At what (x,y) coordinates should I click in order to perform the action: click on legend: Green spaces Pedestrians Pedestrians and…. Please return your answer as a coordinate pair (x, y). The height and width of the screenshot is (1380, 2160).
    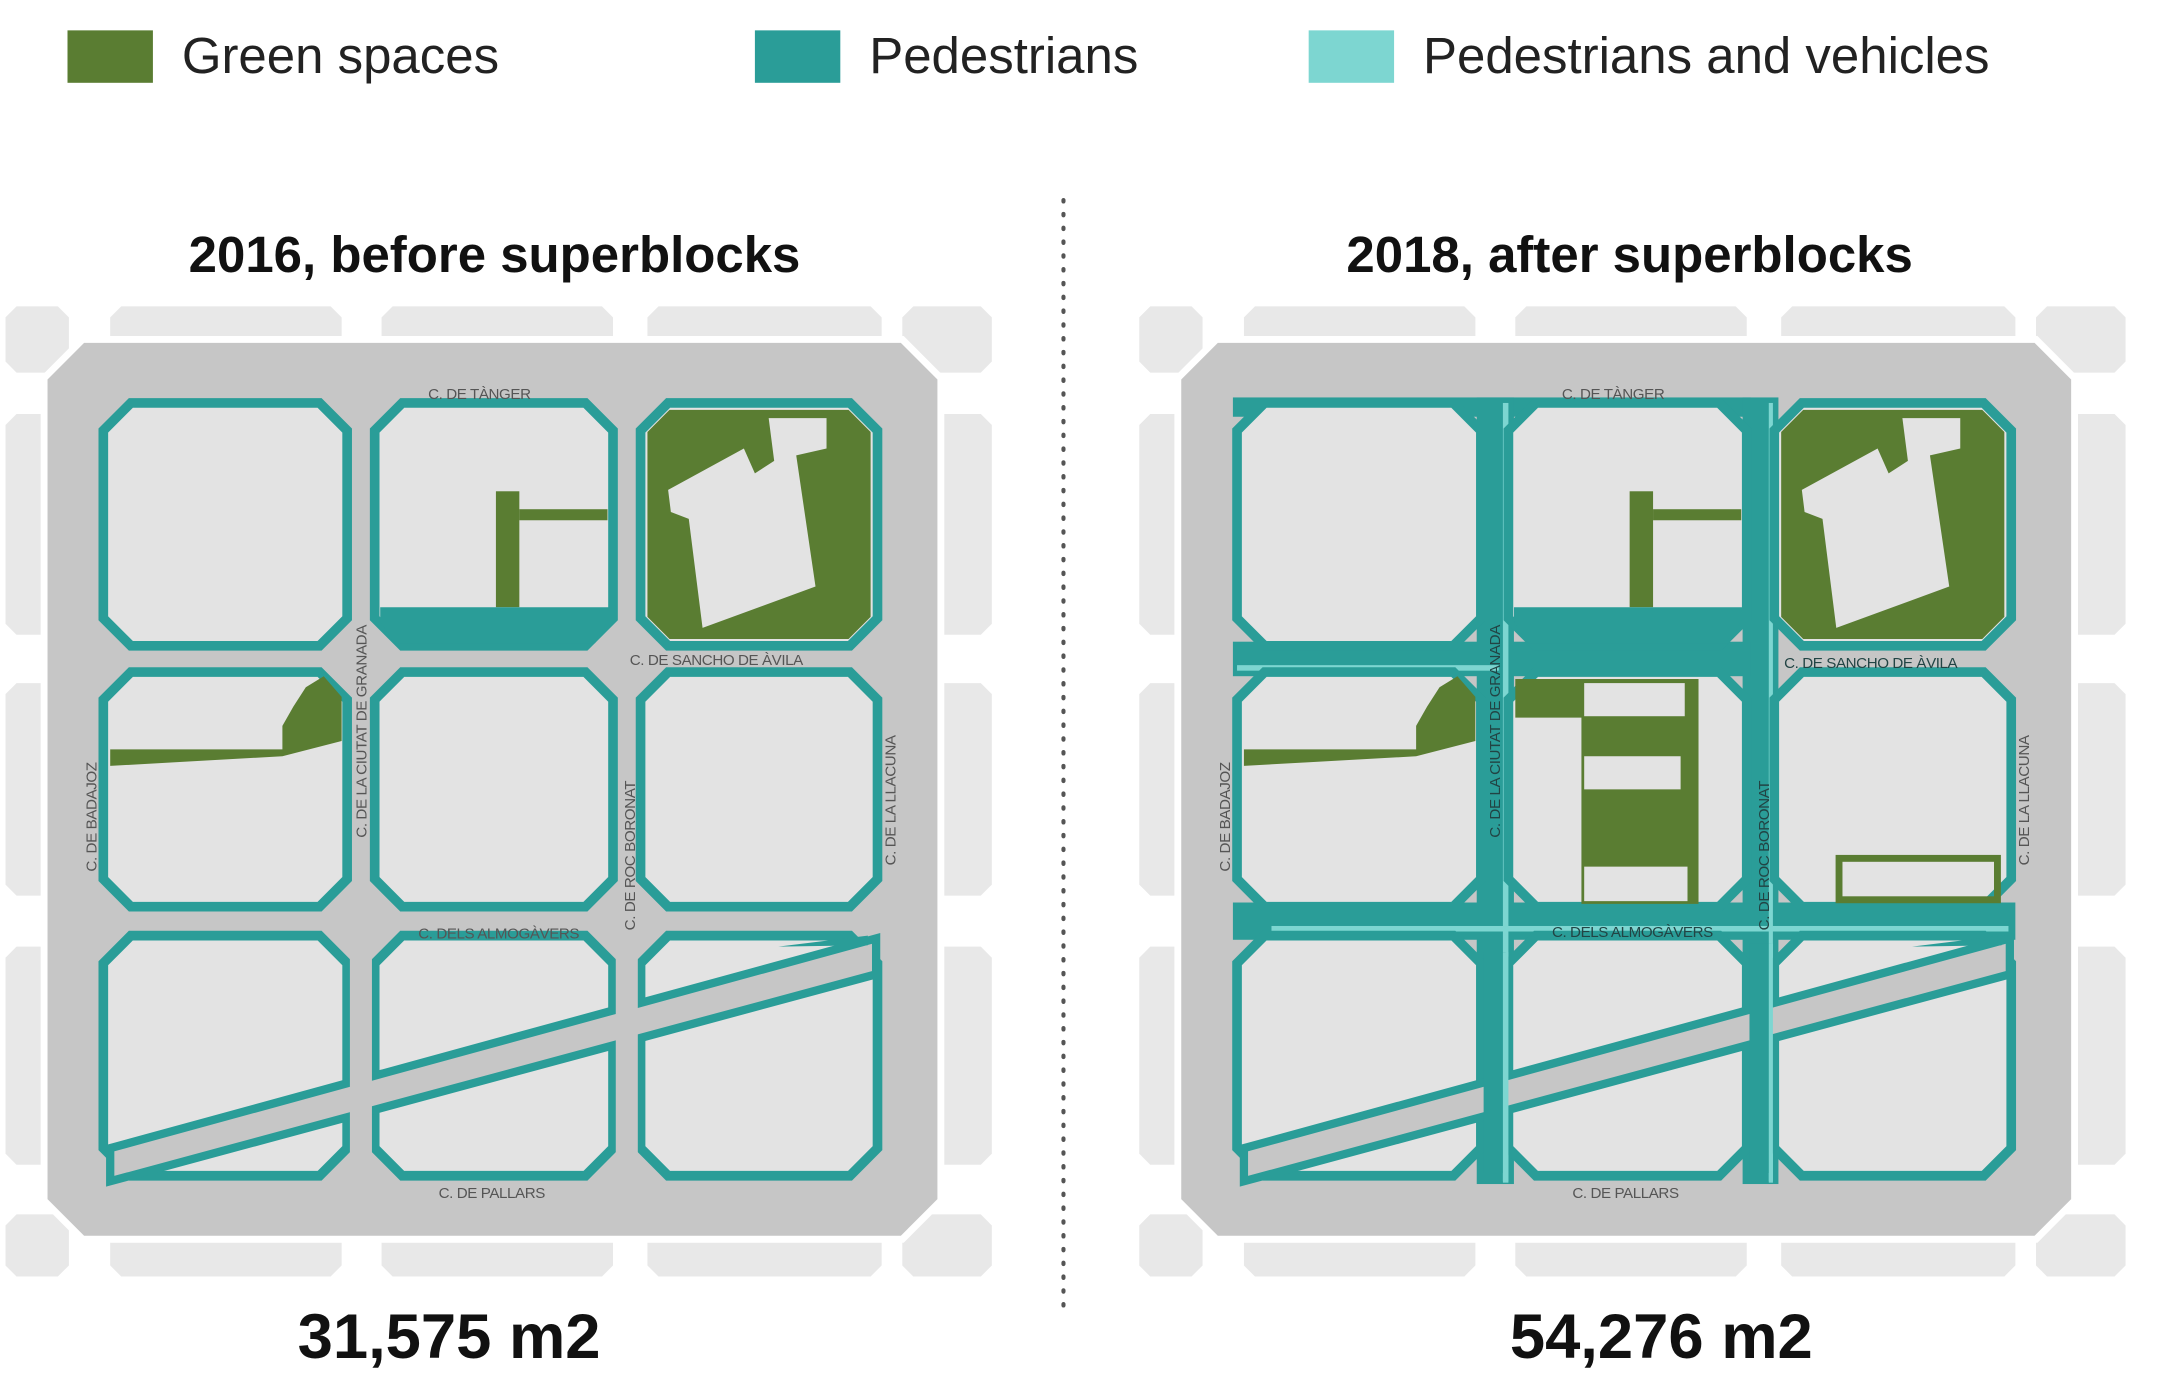
    Looking at the image, I should click on (1028, 55).